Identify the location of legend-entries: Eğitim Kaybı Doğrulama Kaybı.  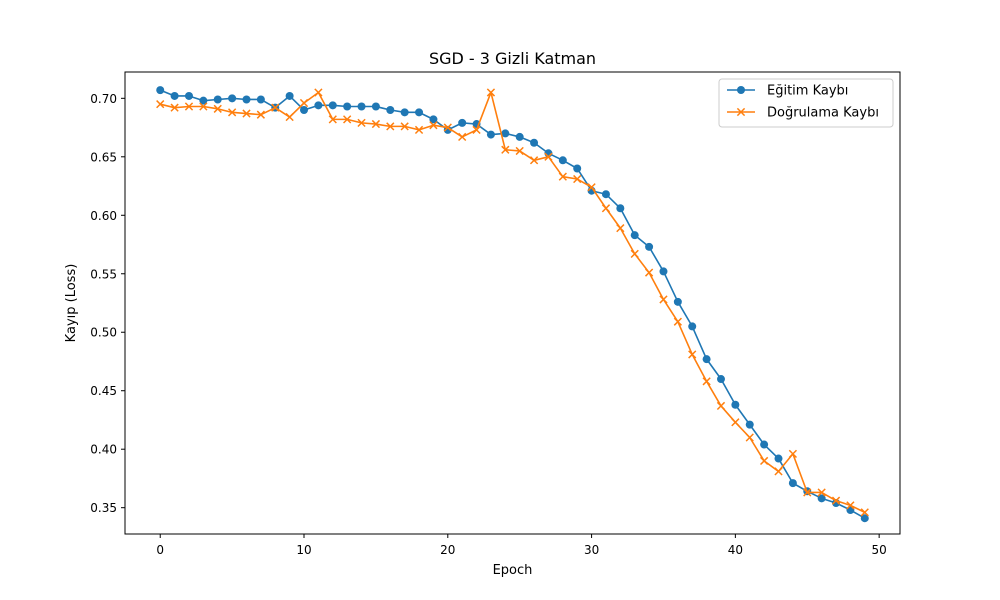
(803, 102).